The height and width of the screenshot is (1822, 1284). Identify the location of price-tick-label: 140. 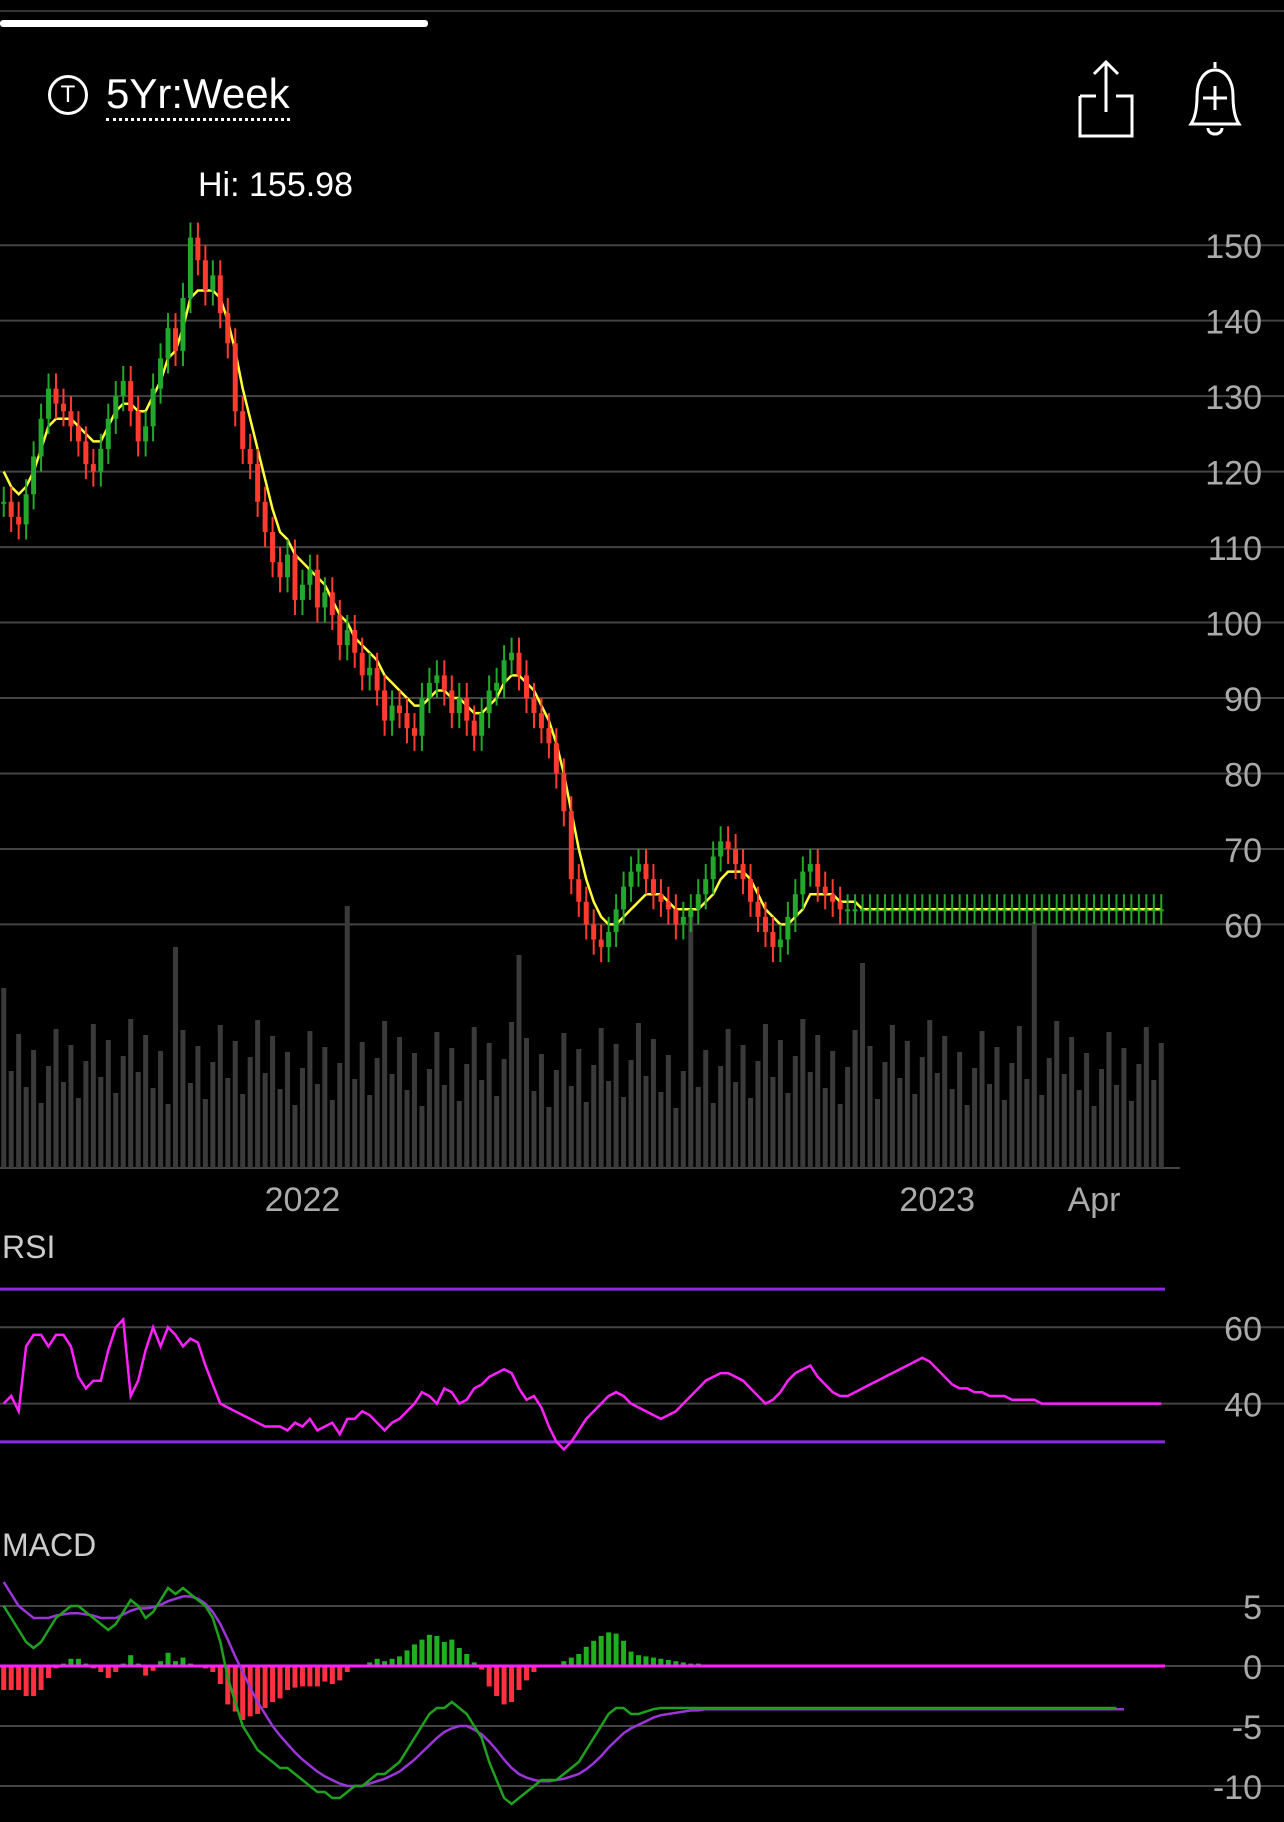
(1233, 323).